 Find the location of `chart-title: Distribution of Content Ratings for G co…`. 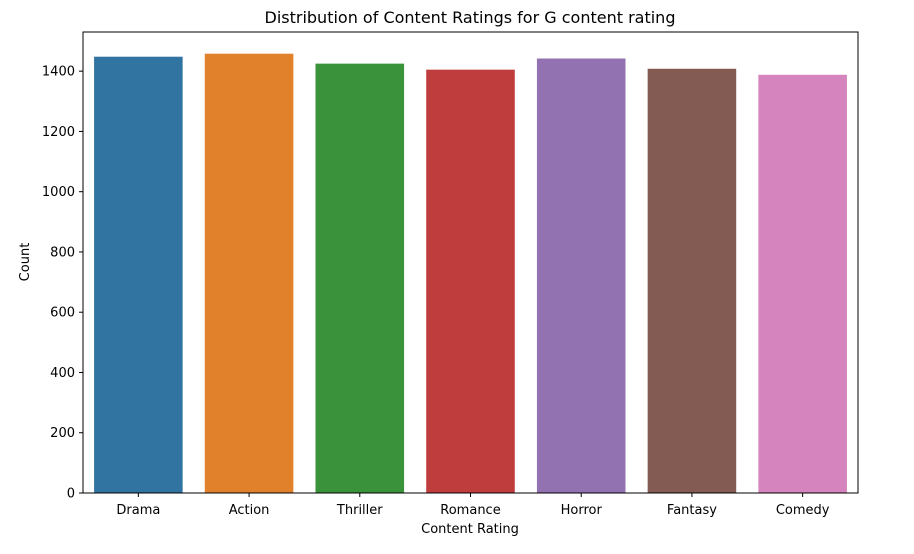

chart-title: Distribution of Content Ratings for G co… is located at coordinates (470, 17).